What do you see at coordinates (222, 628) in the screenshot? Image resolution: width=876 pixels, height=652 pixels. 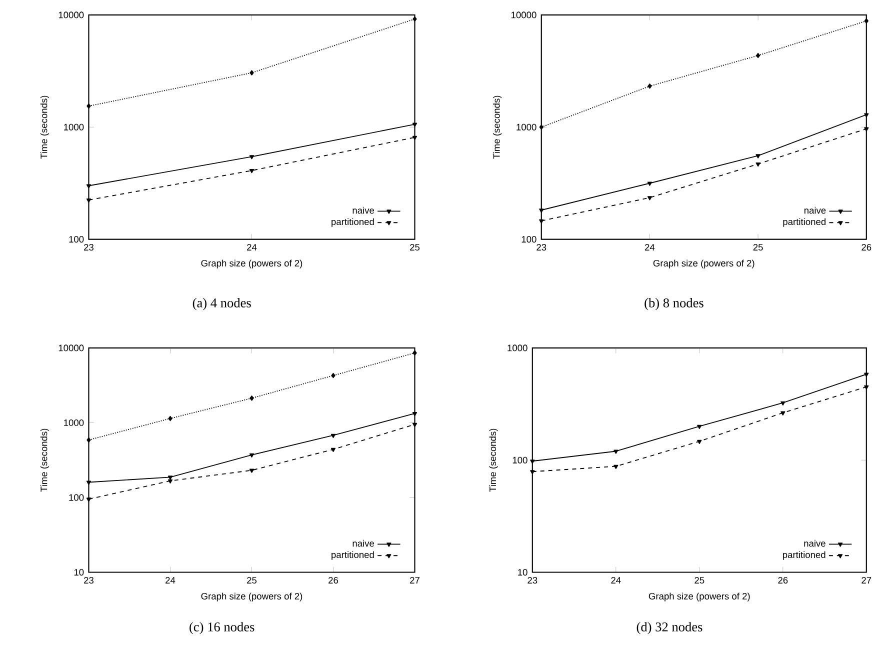 I see `text: (c) 16 nodes` at bounding box center [222, 628].